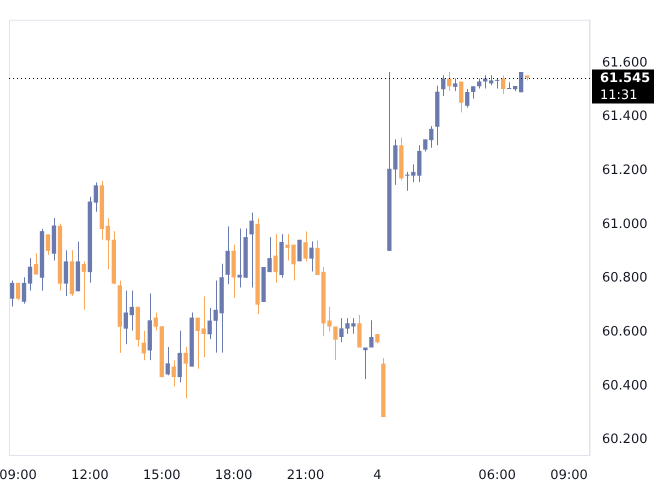 The height and width of the screenshot is (503, 670). What do you see at coordinates (305, 476) in the screenshot?
I see `x-tick-label: 21:00` at bounding box center [305, 476].